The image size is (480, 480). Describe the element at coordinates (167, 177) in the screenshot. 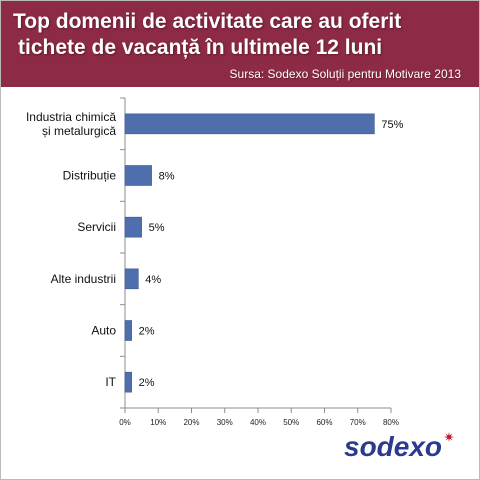

I see `value-label: 8%` at that location.